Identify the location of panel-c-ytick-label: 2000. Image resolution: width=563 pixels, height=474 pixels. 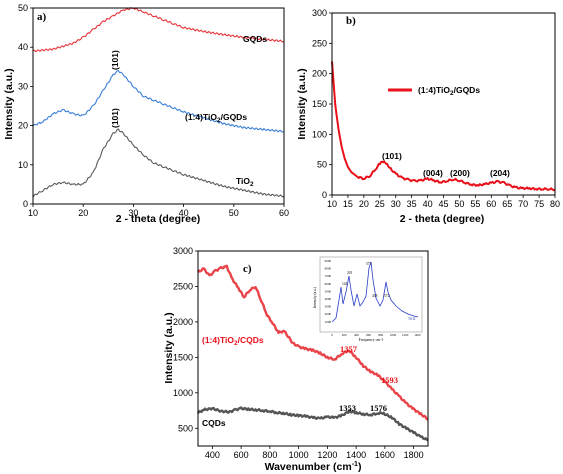
(183, 322).